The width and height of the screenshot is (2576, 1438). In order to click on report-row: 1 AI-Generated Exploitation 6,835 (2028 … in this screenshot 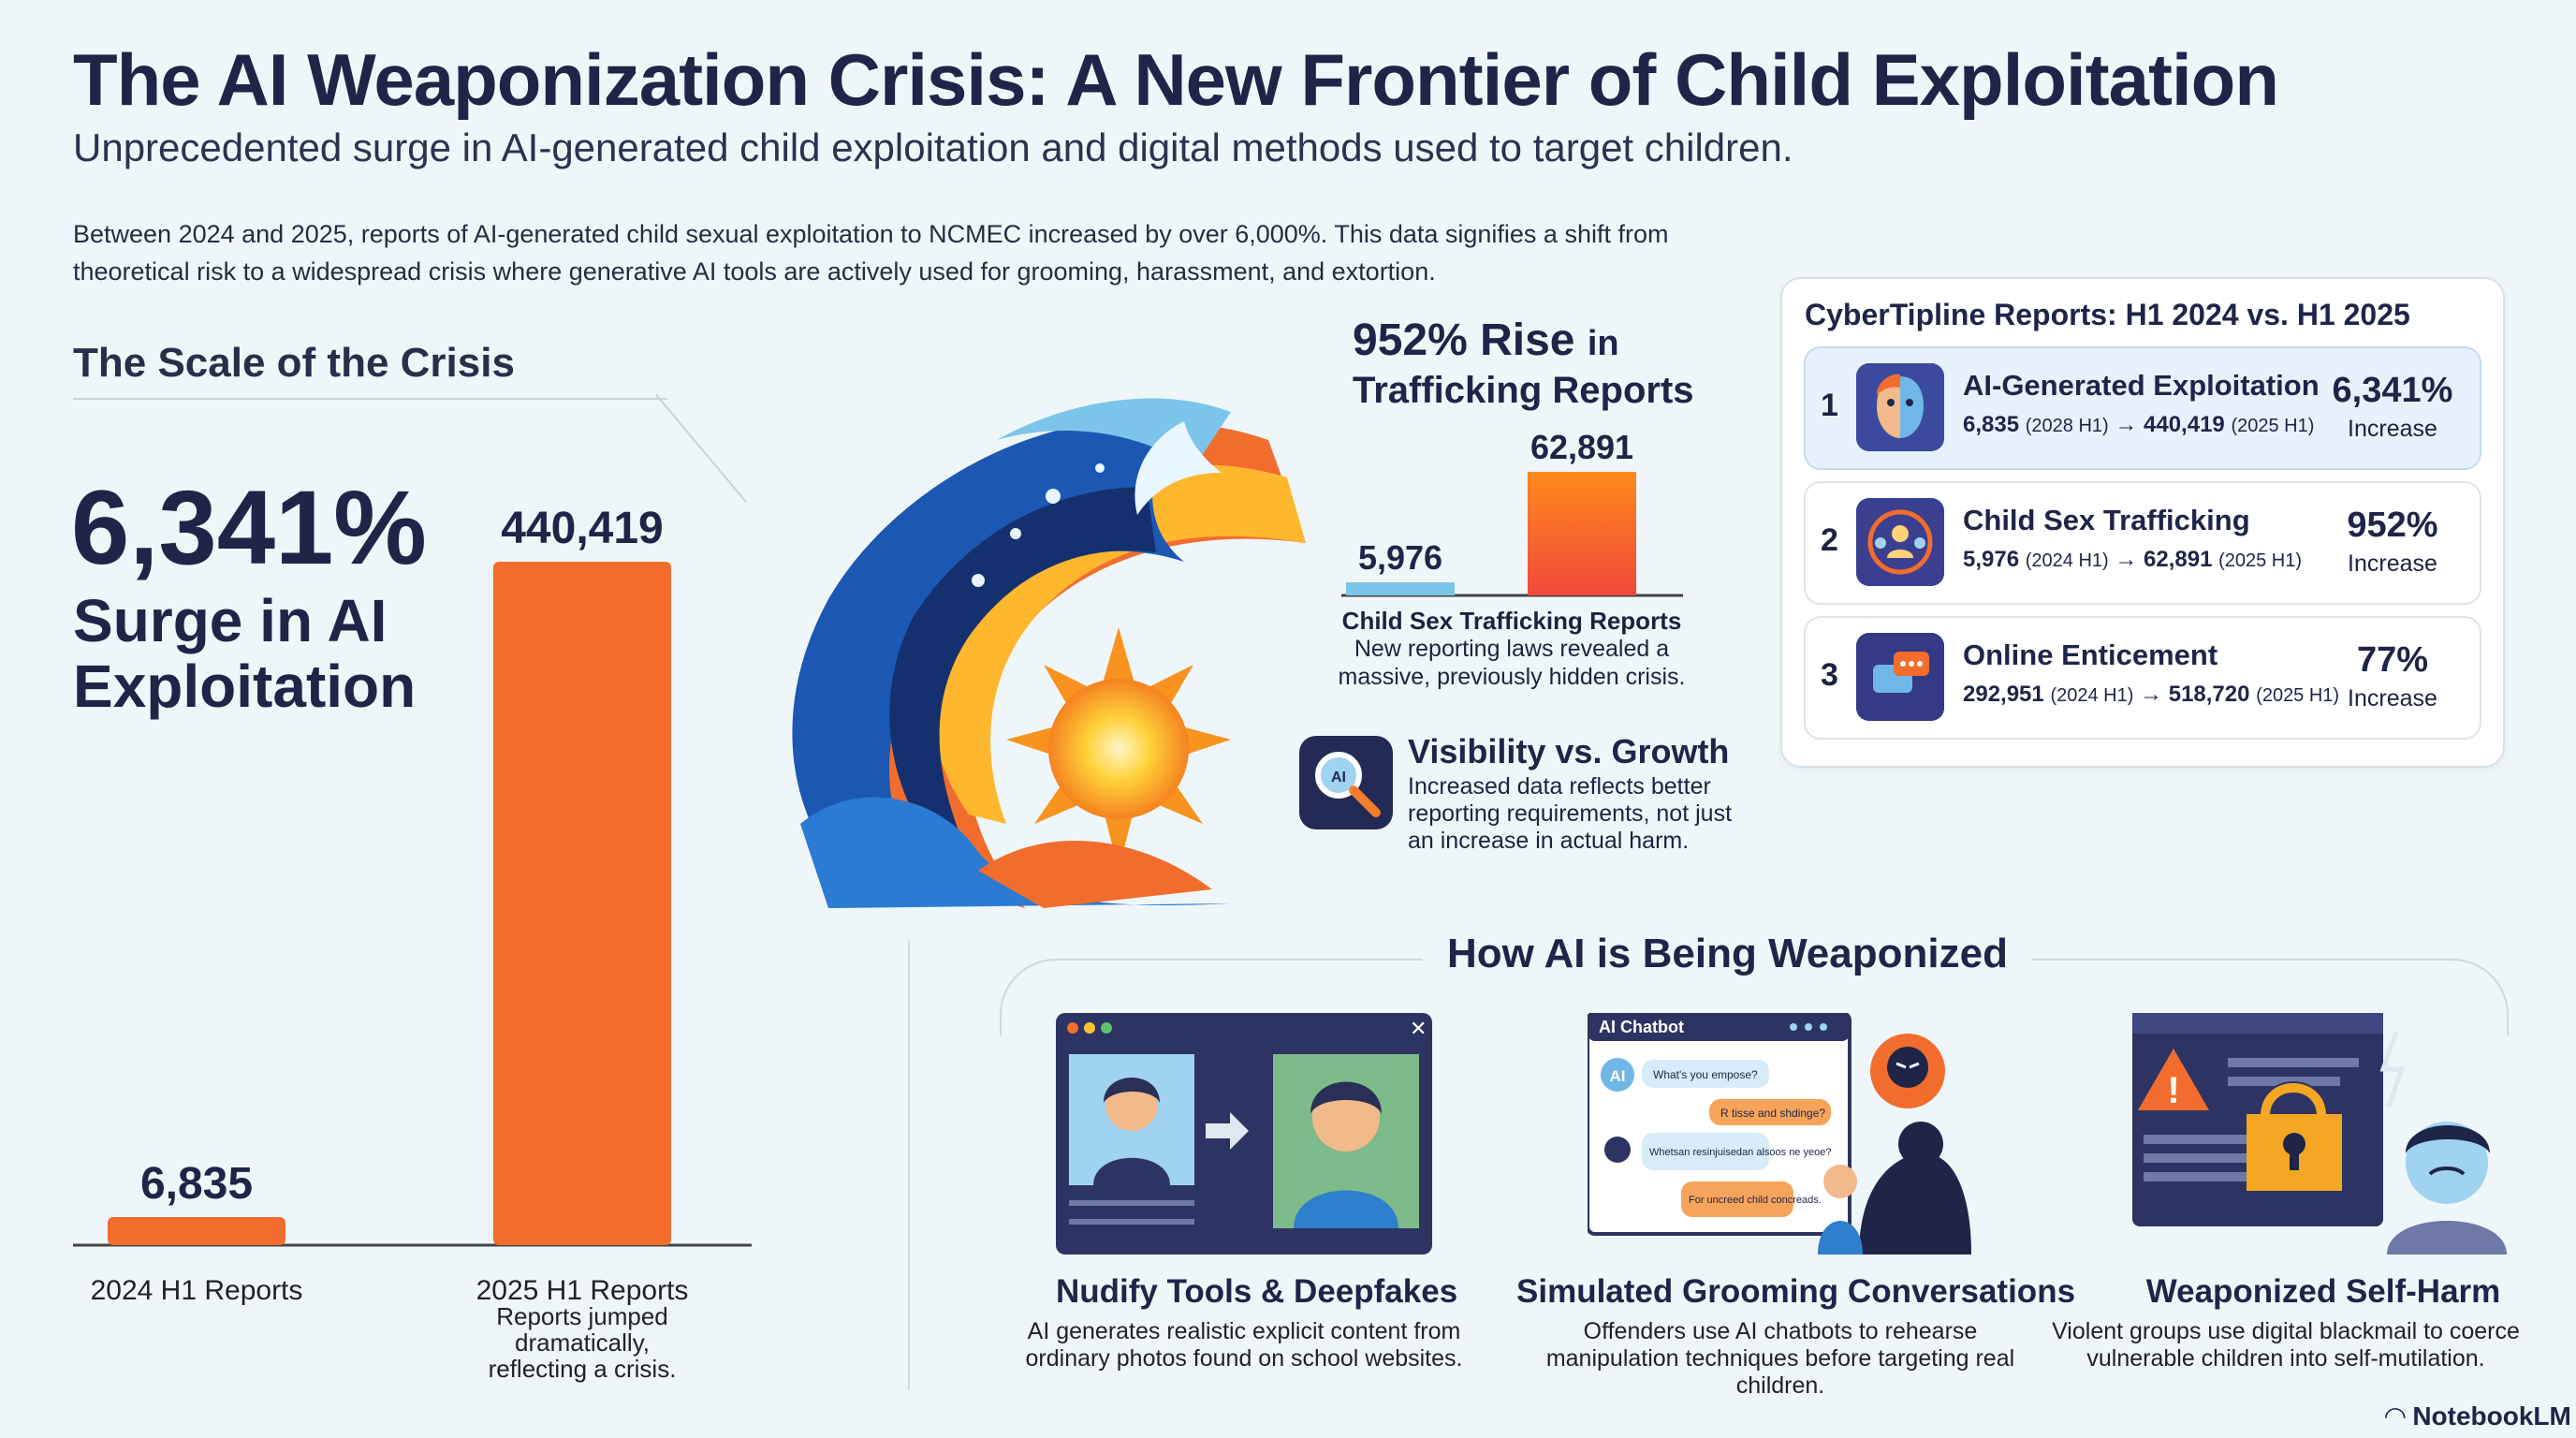, I will do `click(2142, 408)`.